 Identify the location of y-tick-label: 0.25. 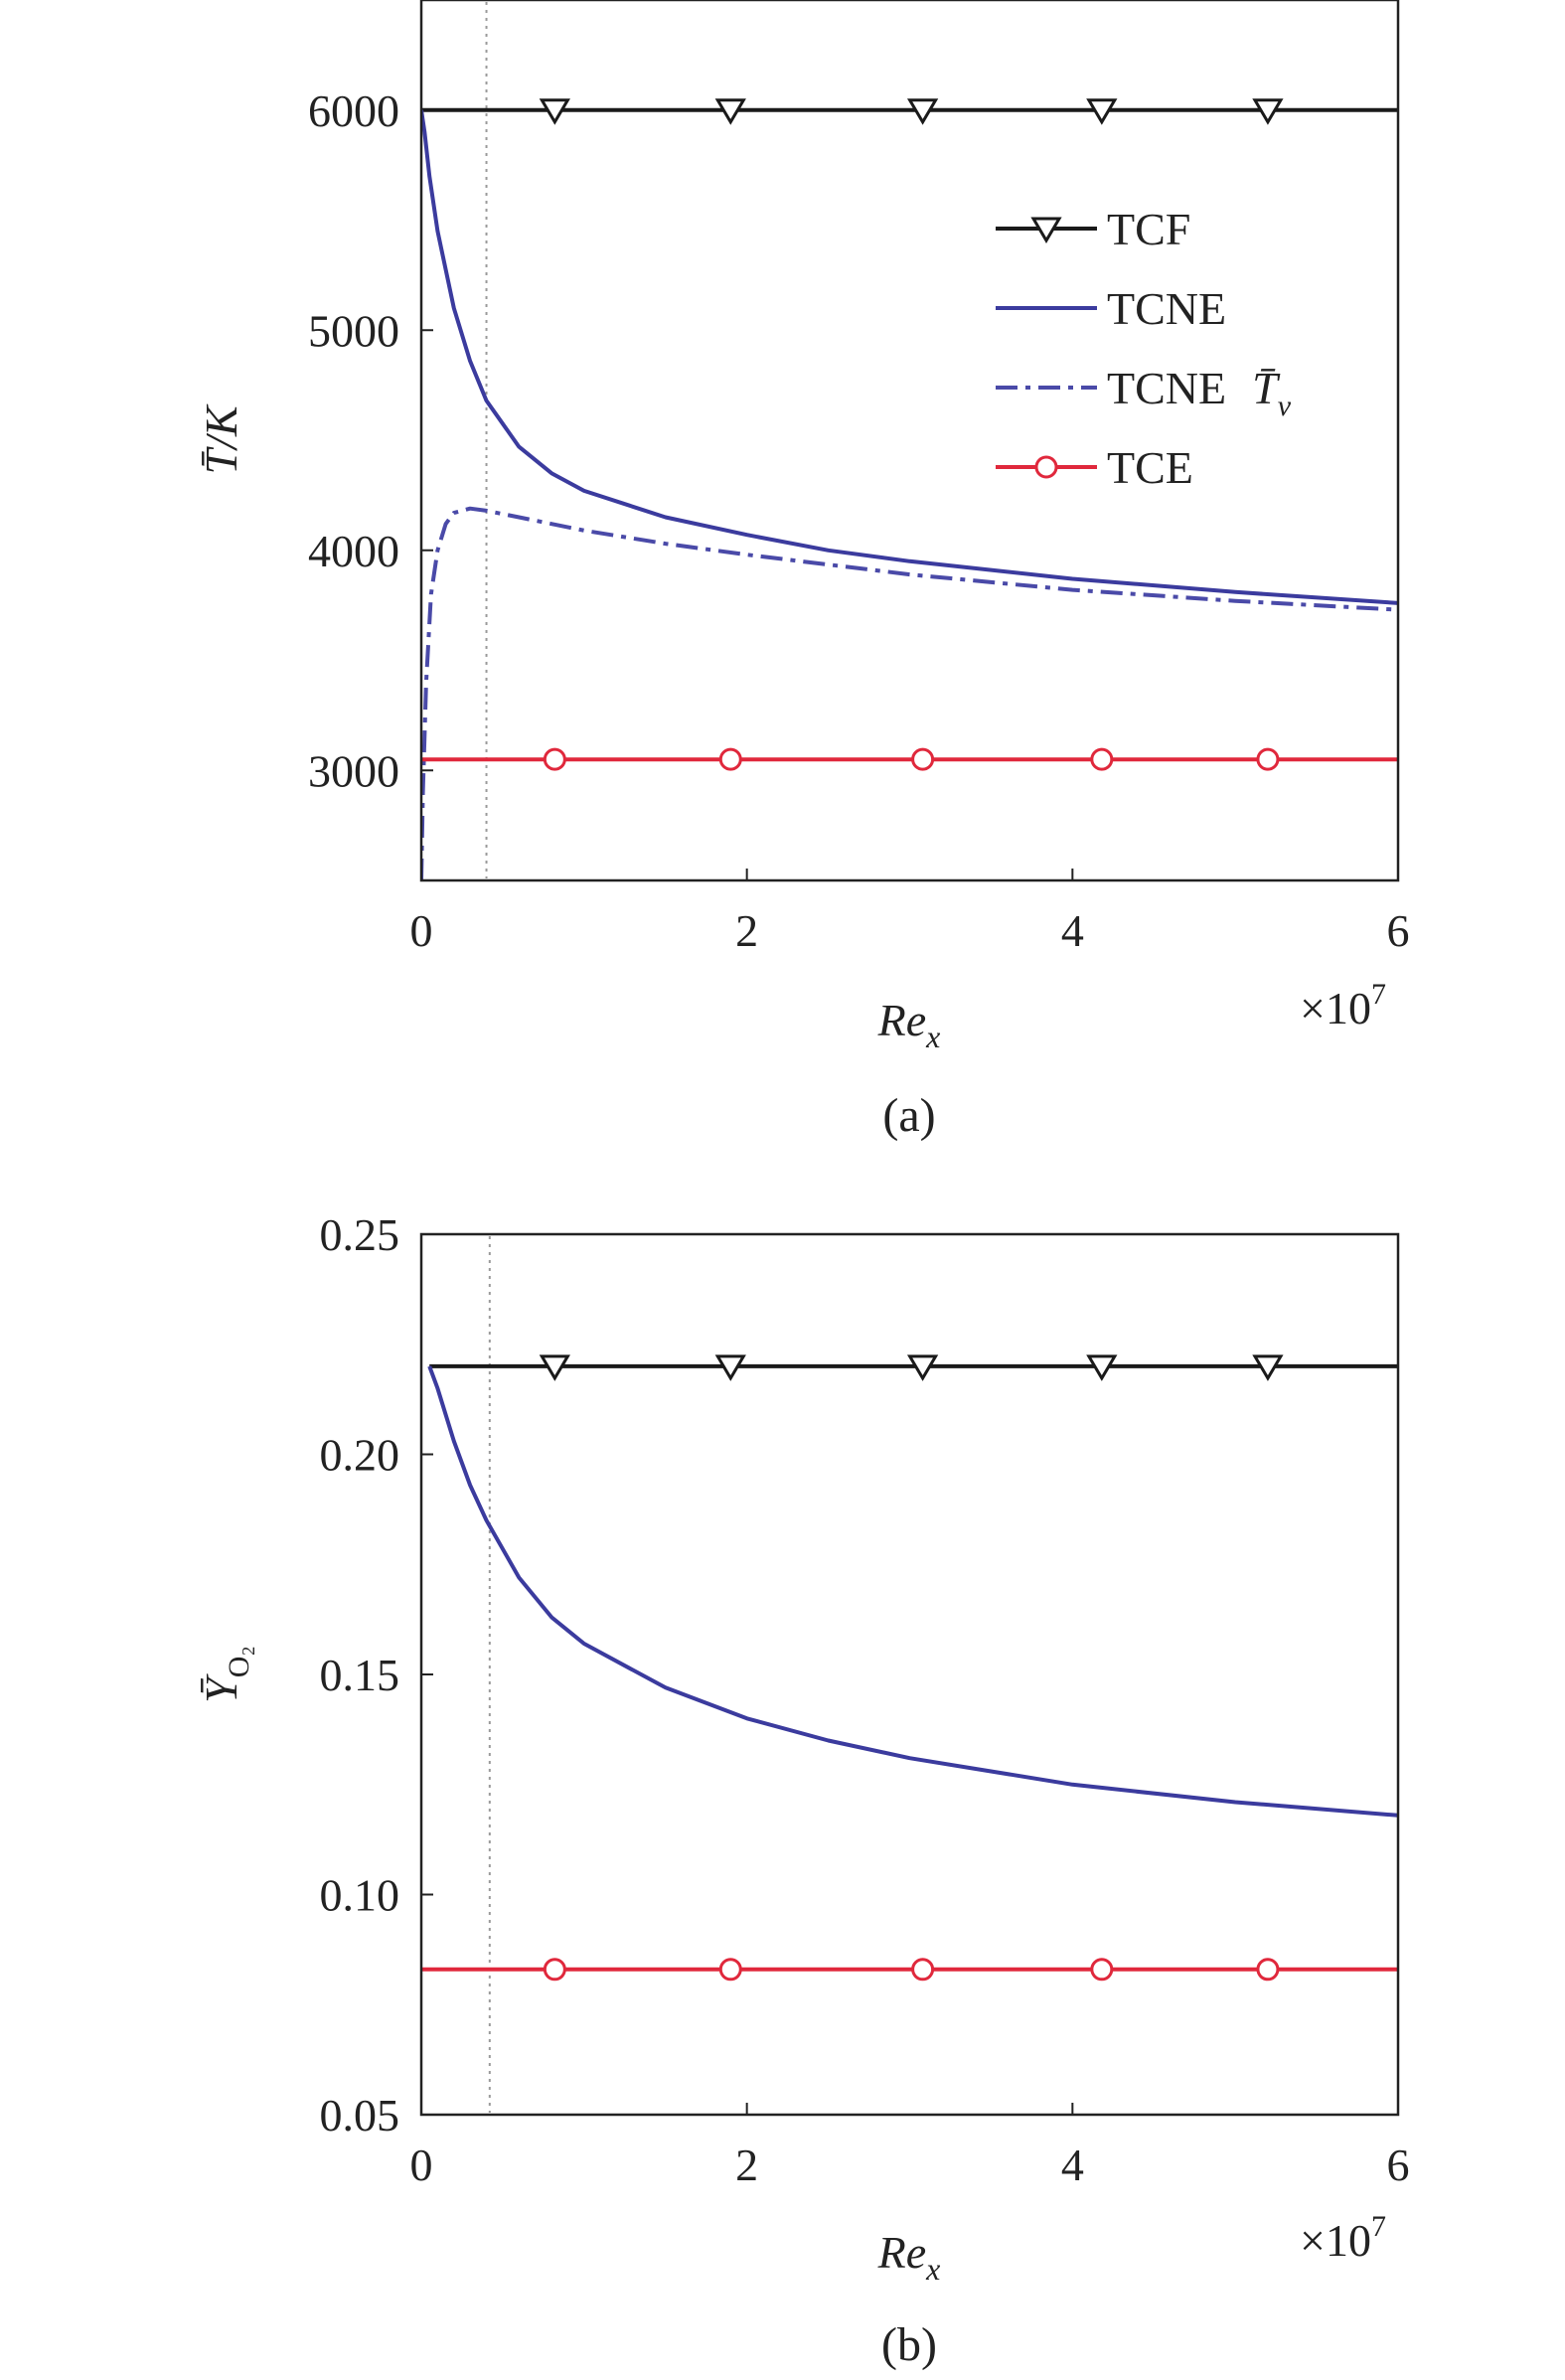
(360, 1234).